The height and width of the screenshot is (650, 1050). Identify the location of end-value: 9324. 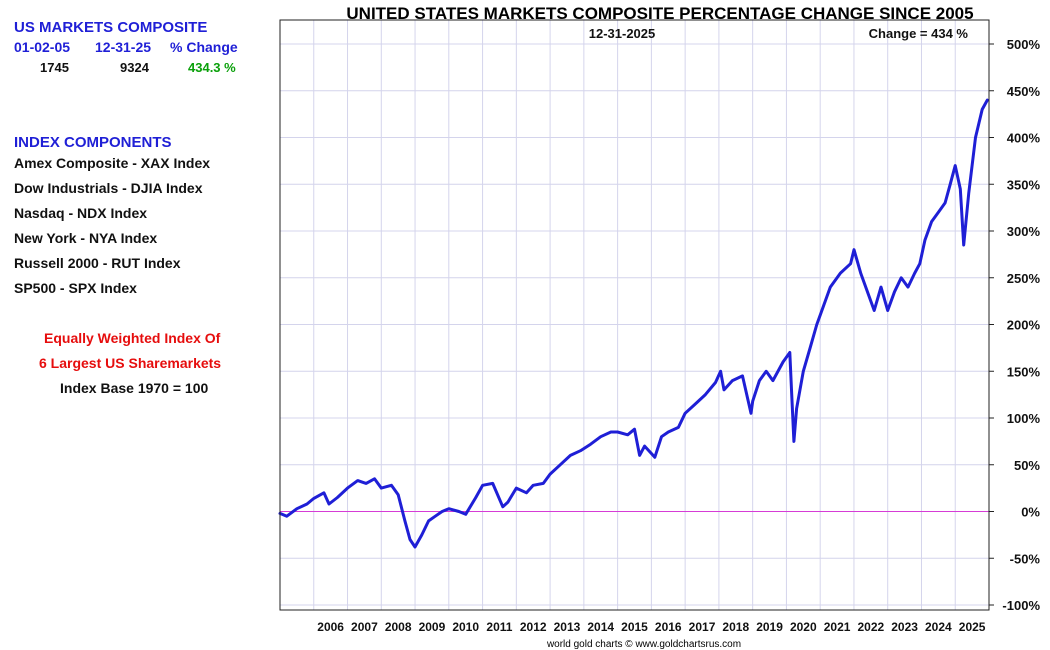
(134, 67).